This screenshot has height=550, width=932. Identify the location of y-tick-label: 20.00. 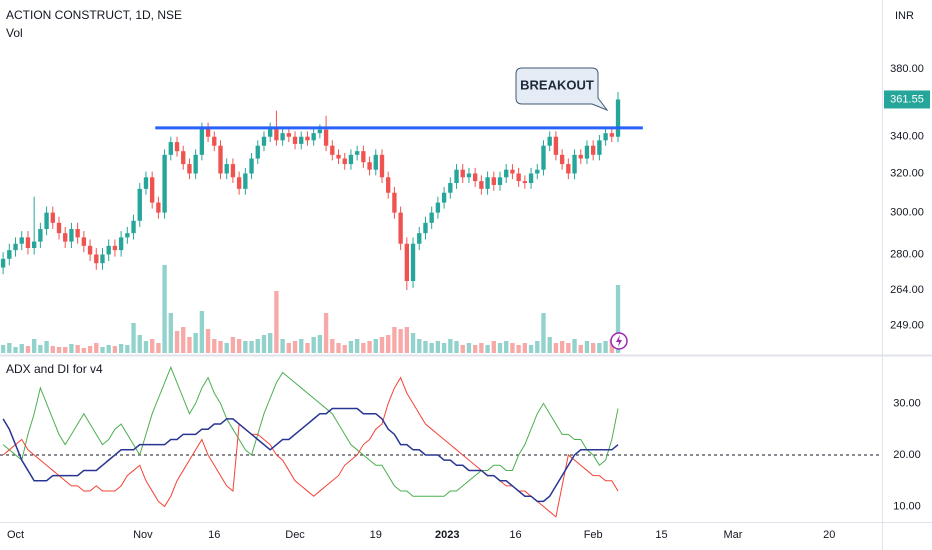
(907, 455).